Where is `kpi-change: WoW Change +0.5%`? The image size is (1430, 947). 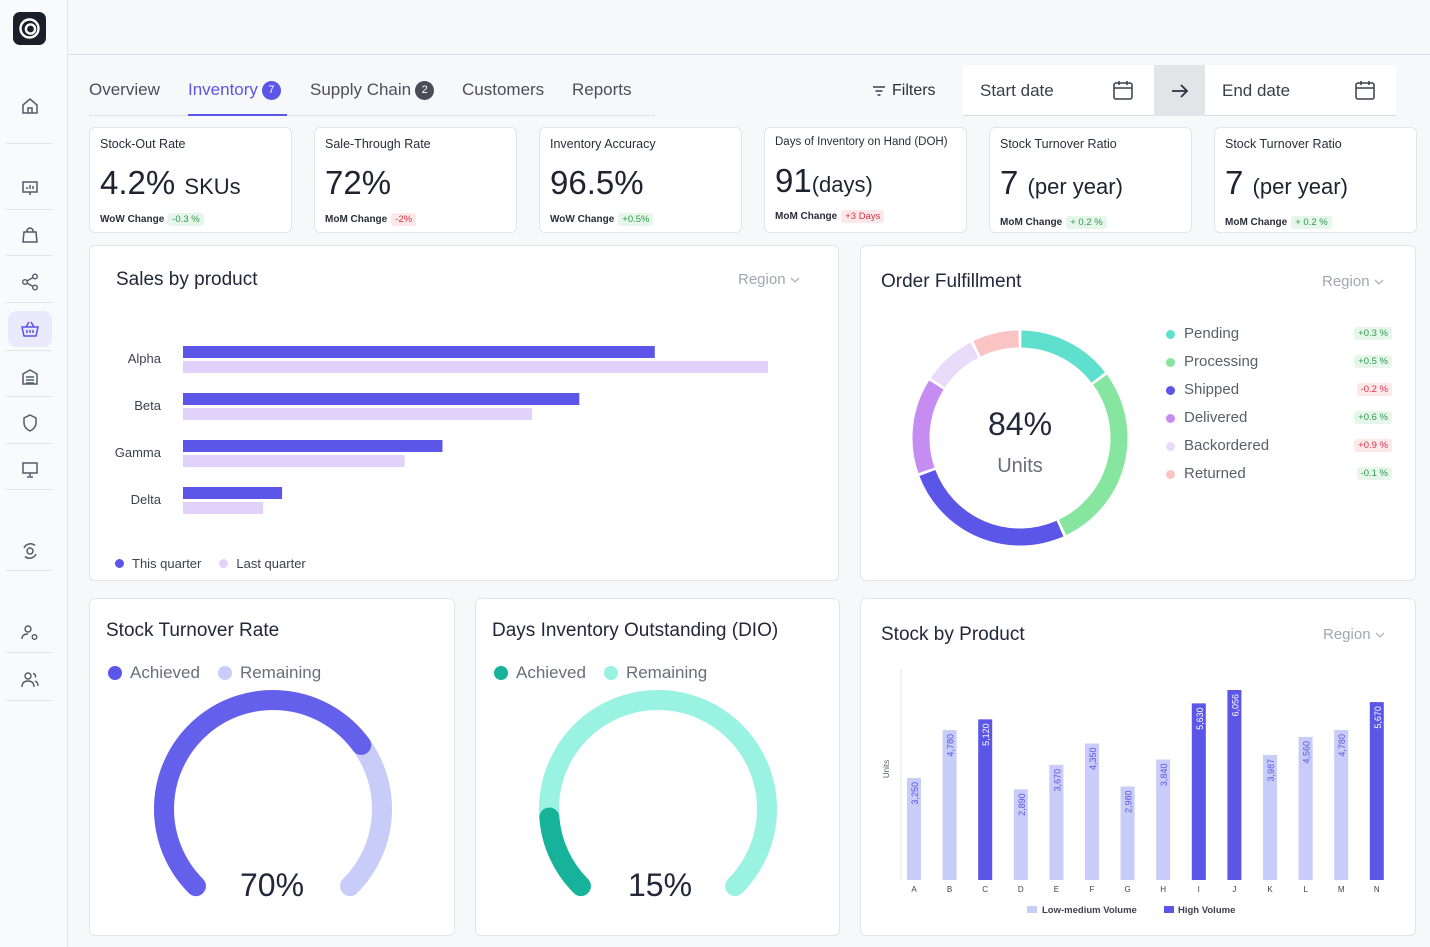 kpi-change: WoW Change +0.5% is located at coordinates (602, 219).